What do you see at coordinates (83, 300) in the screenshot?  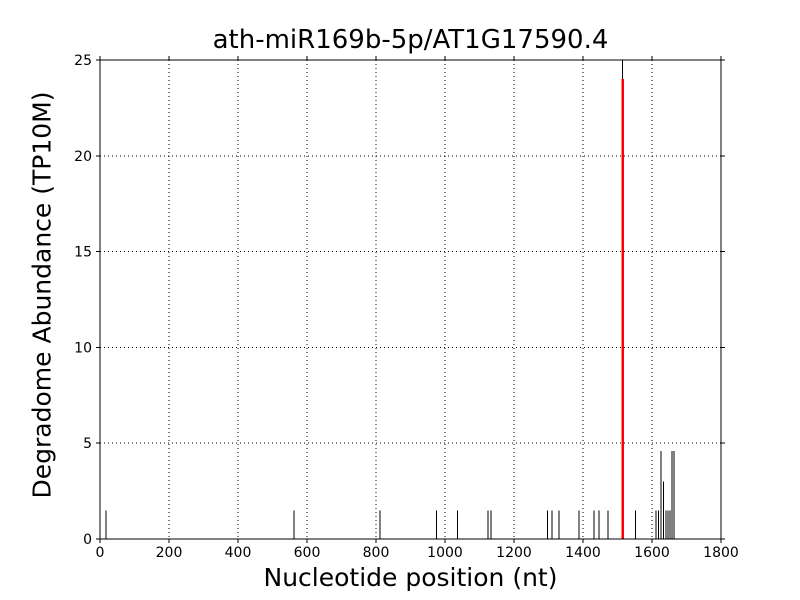 I see `y-tick-labels: 0 5 10 15 20 25` at bounding box center [83, 300].